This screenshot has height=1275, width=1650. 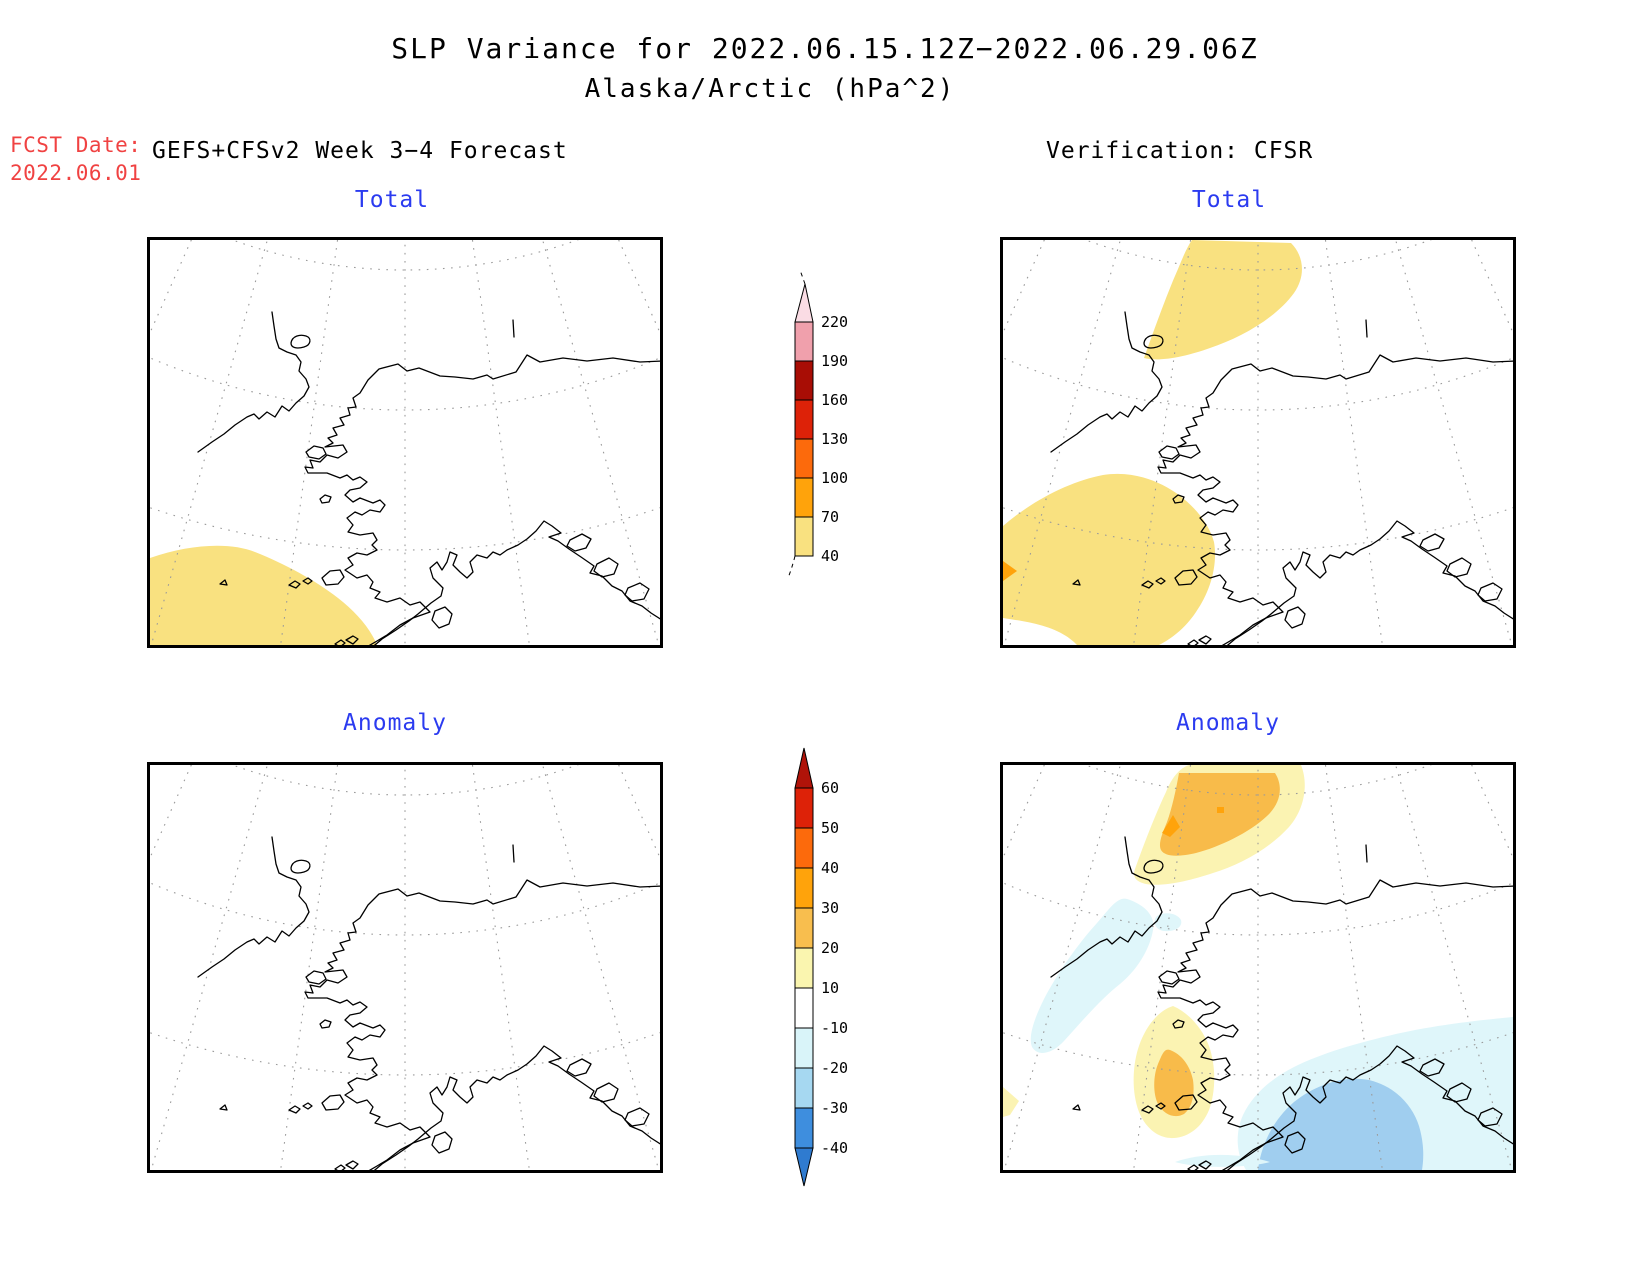 What do you see at coordinates (834, 1068) in the screenshot?
I see `colorbar-tick-label: -20` at bounding box center [834, 1068].